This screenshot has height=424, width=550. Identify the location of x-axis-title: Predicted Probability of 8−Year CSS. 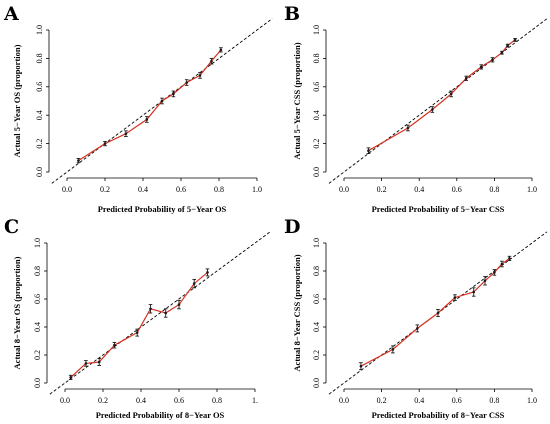
(438, 415).